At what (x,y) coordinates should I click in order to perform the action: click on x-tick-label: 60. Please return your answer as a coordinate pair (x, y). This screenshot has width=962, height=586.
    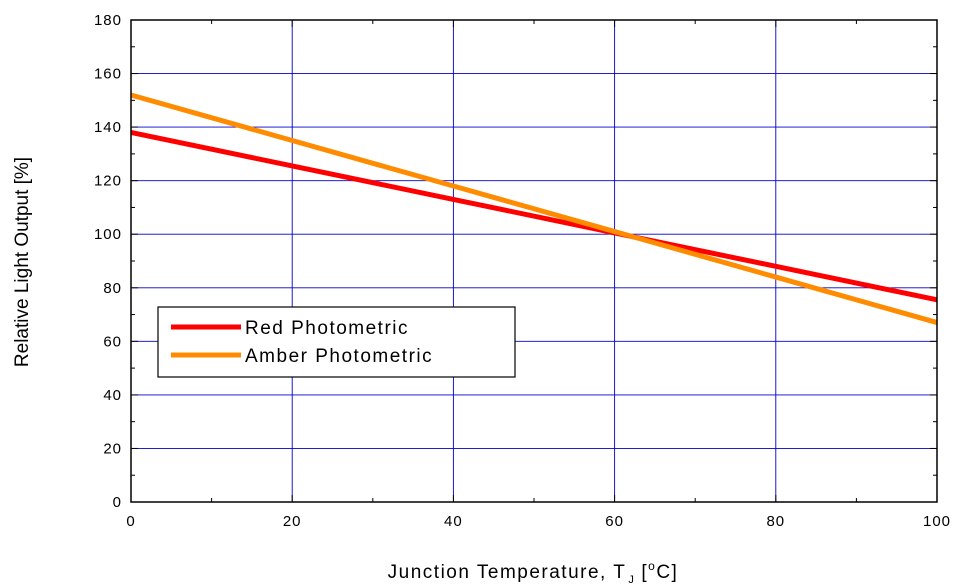
    Looking at the image, I should click on (614, 521).